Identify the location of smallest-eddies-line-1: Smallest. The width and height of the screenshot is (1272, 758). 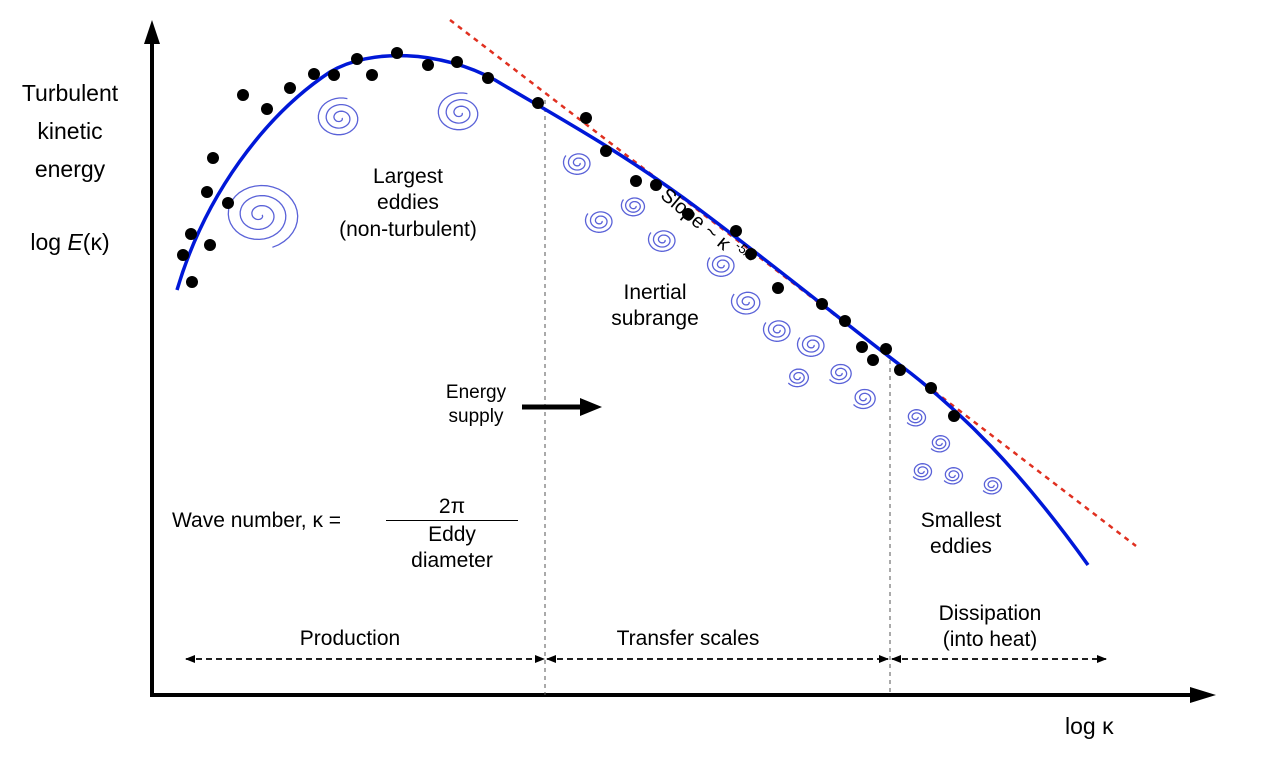
(961, 520).